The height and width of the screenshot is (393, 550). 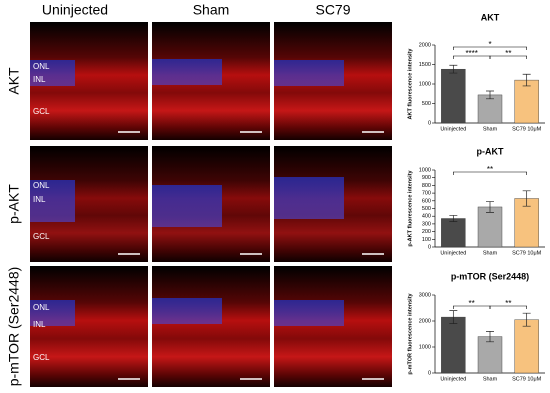 What do you see at coordinates (426, 194) in the screenshot?
I see `y-tick-label: 700` at bounding box center [426, 194].